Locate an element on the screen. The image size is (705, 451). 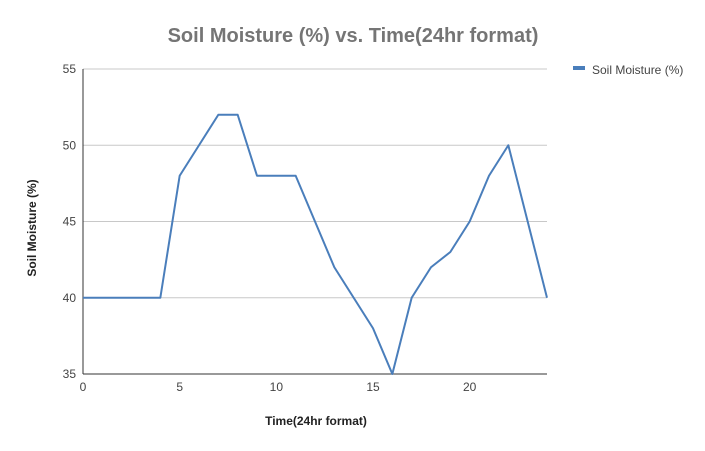
legend-label: Soil Moisture (%) is located at coordinates (637, 70).